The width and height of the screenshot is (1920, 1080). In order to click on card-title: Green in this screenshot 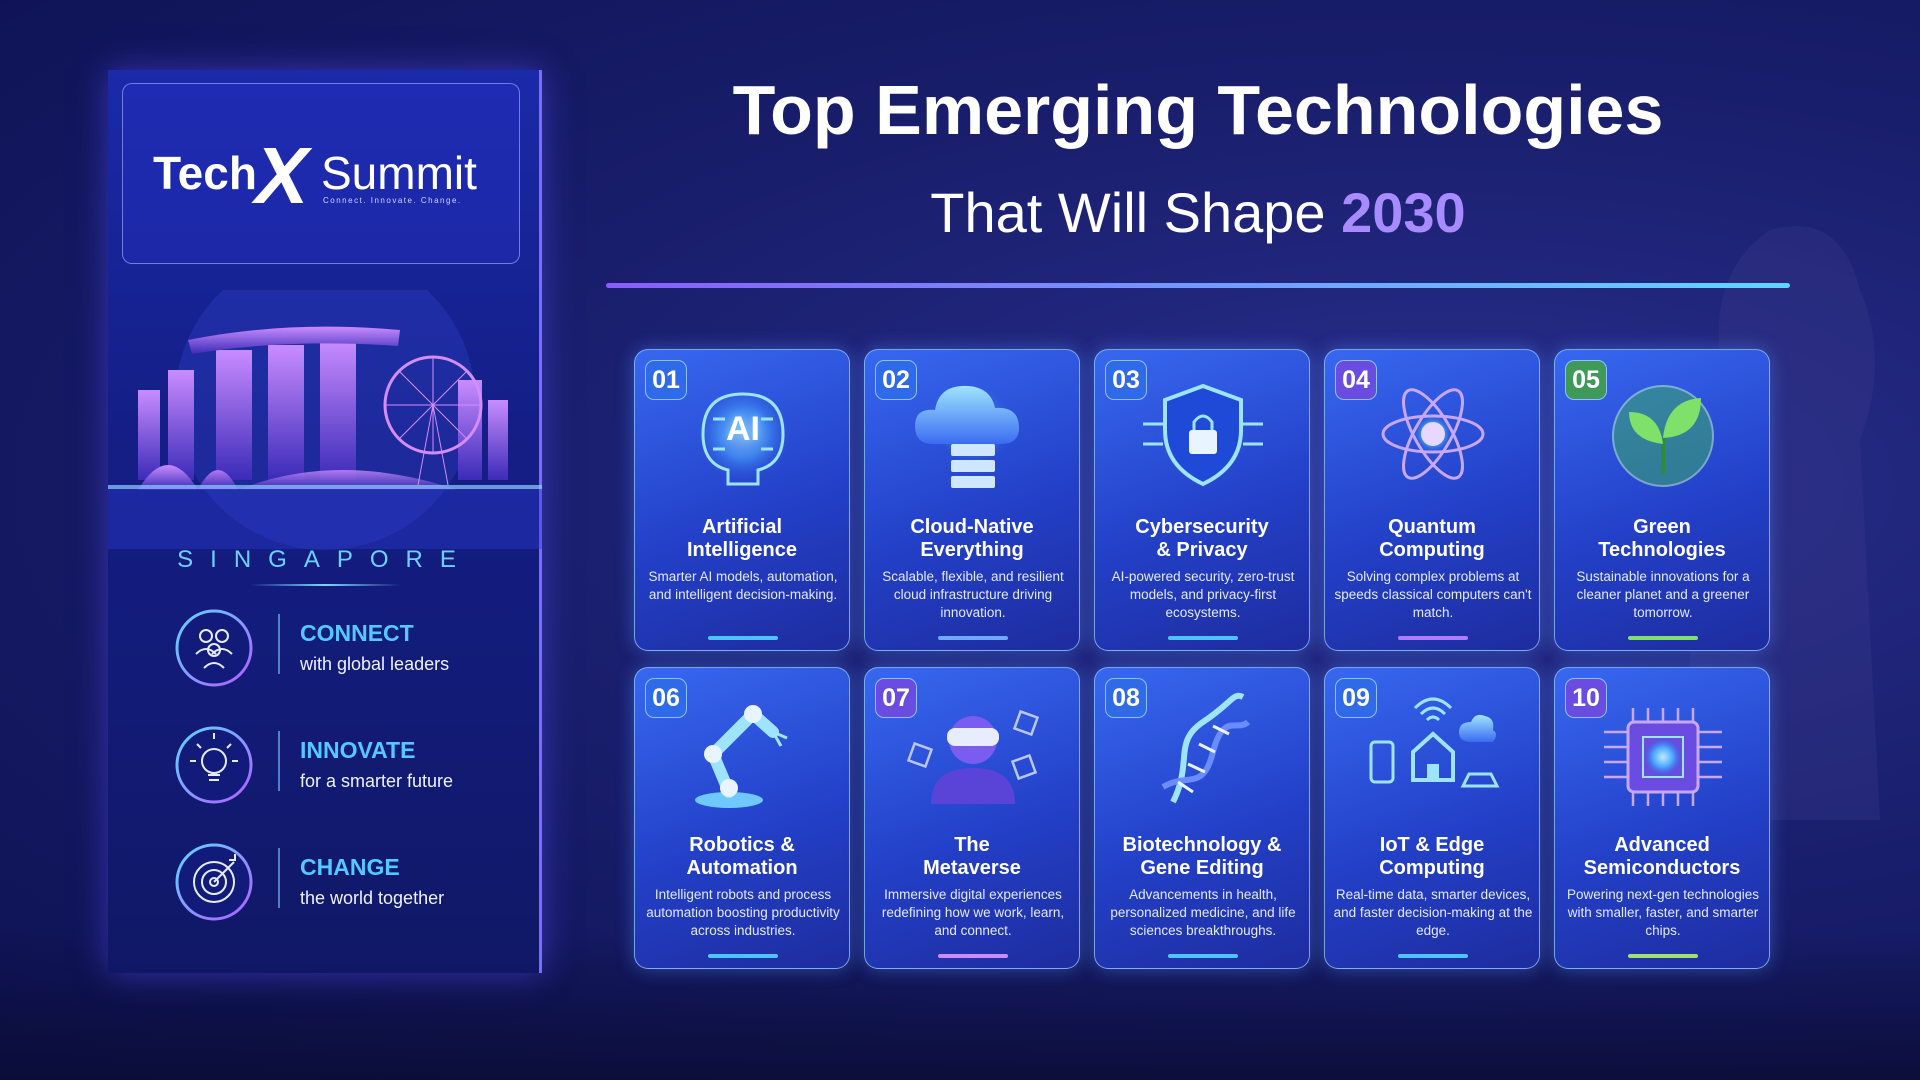, I will do `click(1662, 527)`.